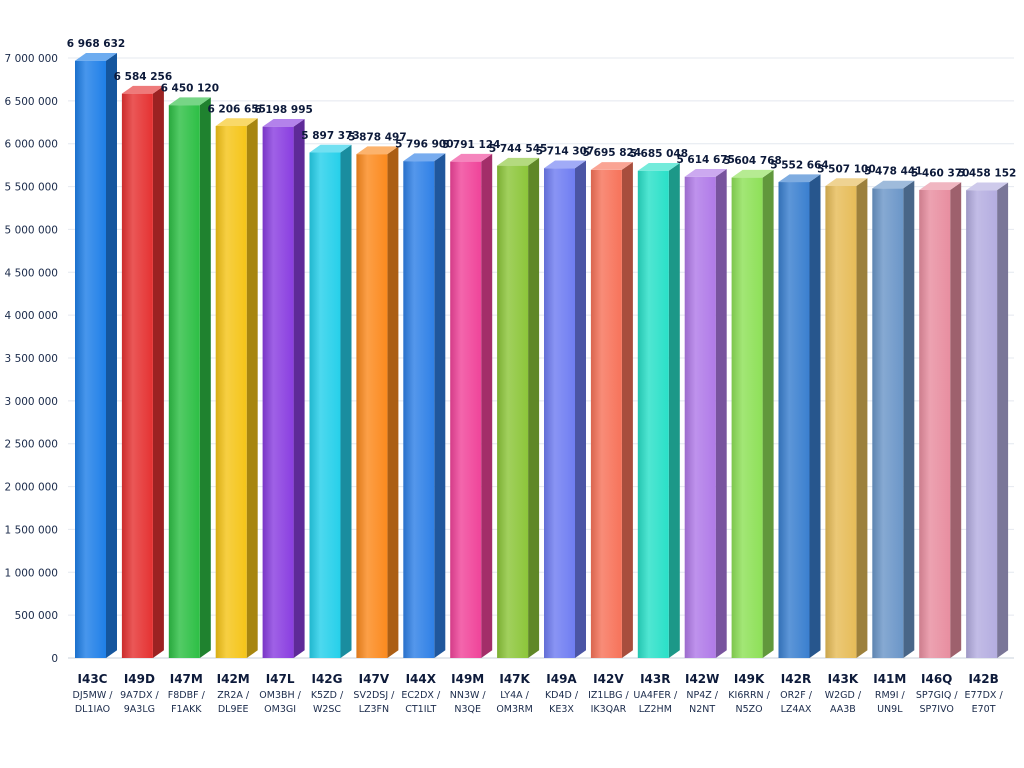 Image resolution: width=1024 pixels, height=768 pixels. I want to click on category-label: I42B, so click(983, 679).